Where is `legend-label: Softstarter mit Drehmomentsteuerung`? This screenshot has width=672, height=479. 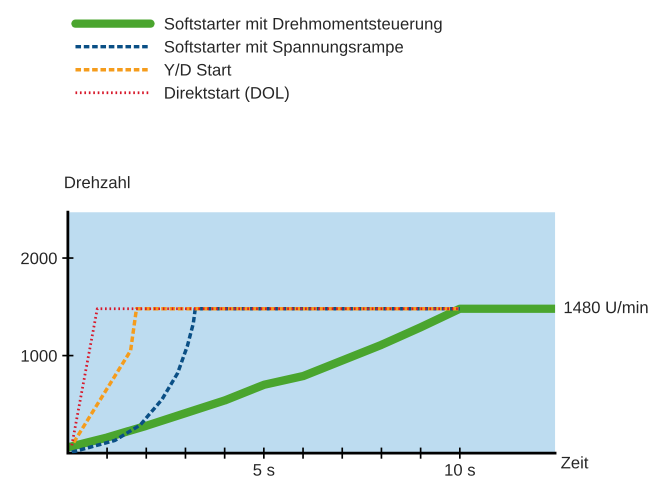 legend-label: Softstarter mit Drehmomentsteuerung is located at coordinates (303, 25).